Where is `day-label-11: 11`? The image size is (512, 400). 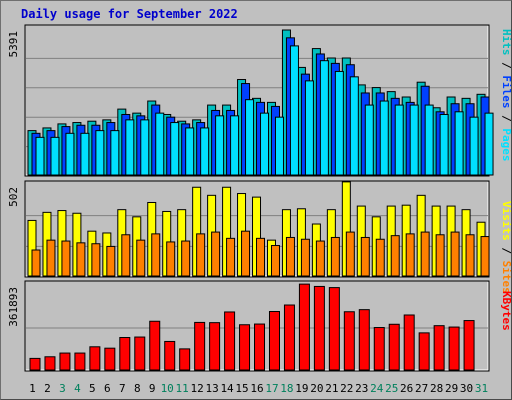 day-label-11: 11 is located at coordinates (182, 388).